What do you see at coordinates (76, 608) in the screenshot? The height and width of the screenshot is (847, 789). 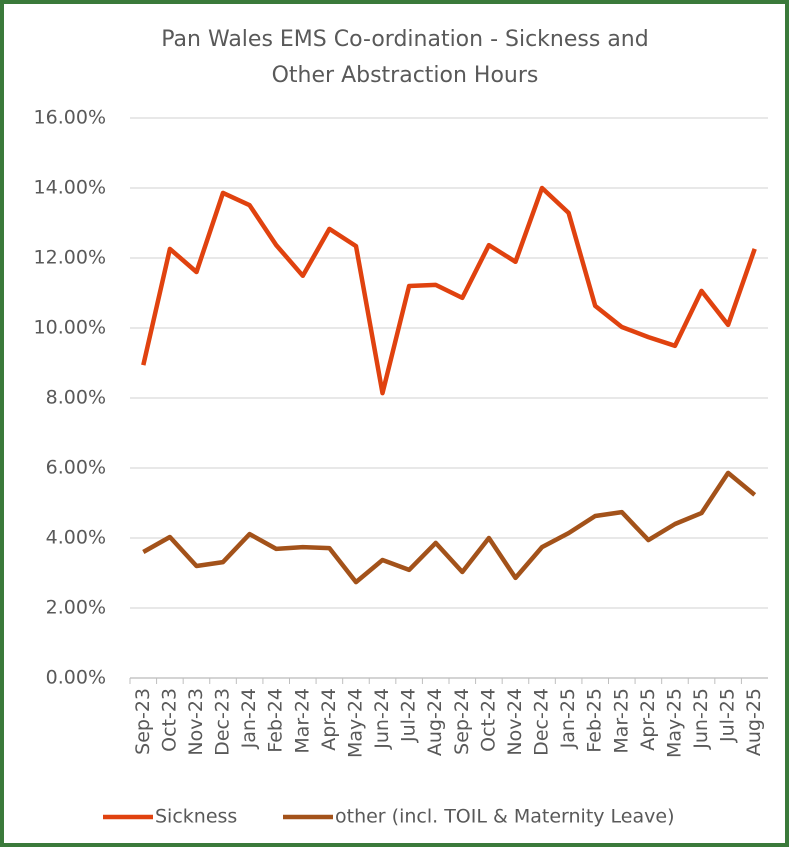 I see `y-tick-label: 2.00%` at bounding box center [76, 608].